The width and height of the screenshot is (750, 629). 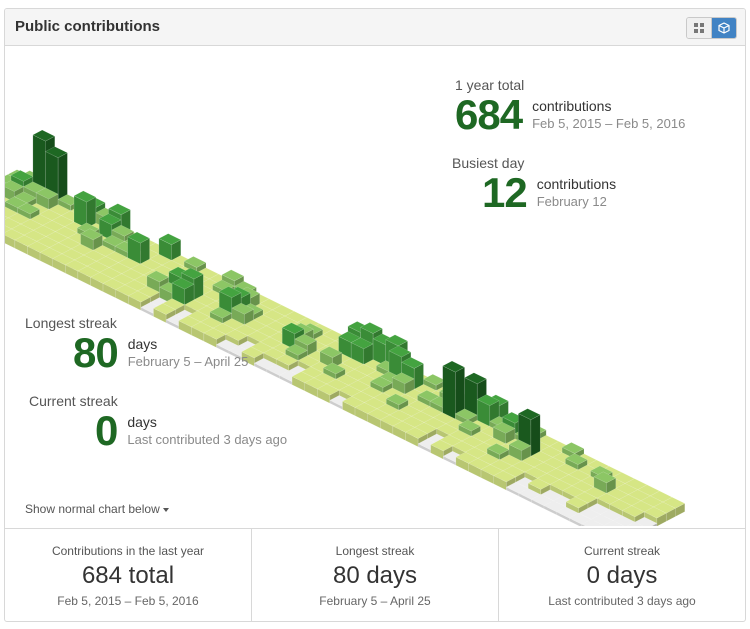 I want to click on longest-streak-unit: days, so click(x=142, y=344).